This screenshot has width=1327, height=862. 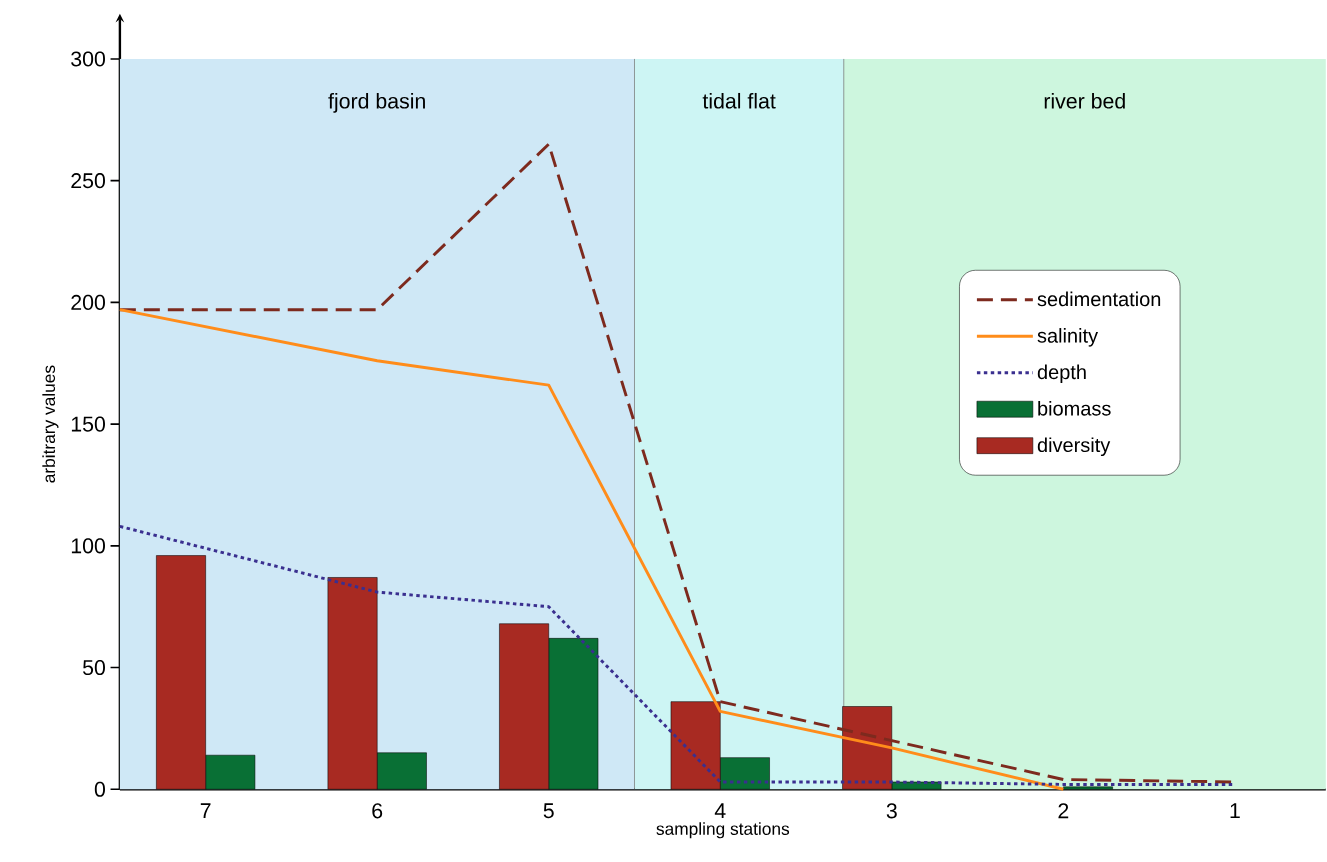 What do you see at coordinates (548, 811) in the screenshot?
I see `x-tick-label: 5` at bounding box center [548, 811].